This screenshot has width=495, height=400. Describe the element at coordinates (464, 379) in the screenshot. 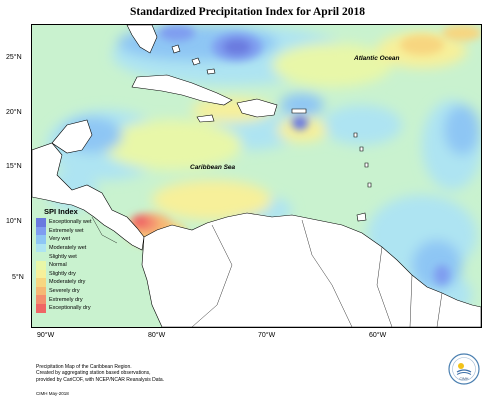

I see `logo-text: CIMH` at that location.